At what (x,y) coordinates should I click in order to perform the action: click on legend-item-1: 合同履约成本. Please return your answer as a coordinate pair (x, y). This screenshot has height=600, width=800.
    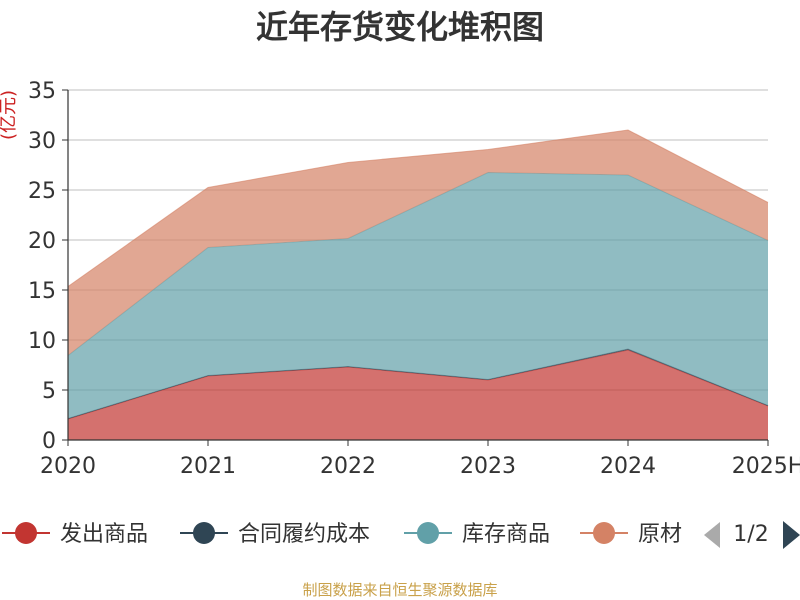
    Looking at the image, I should click on (275, 534).